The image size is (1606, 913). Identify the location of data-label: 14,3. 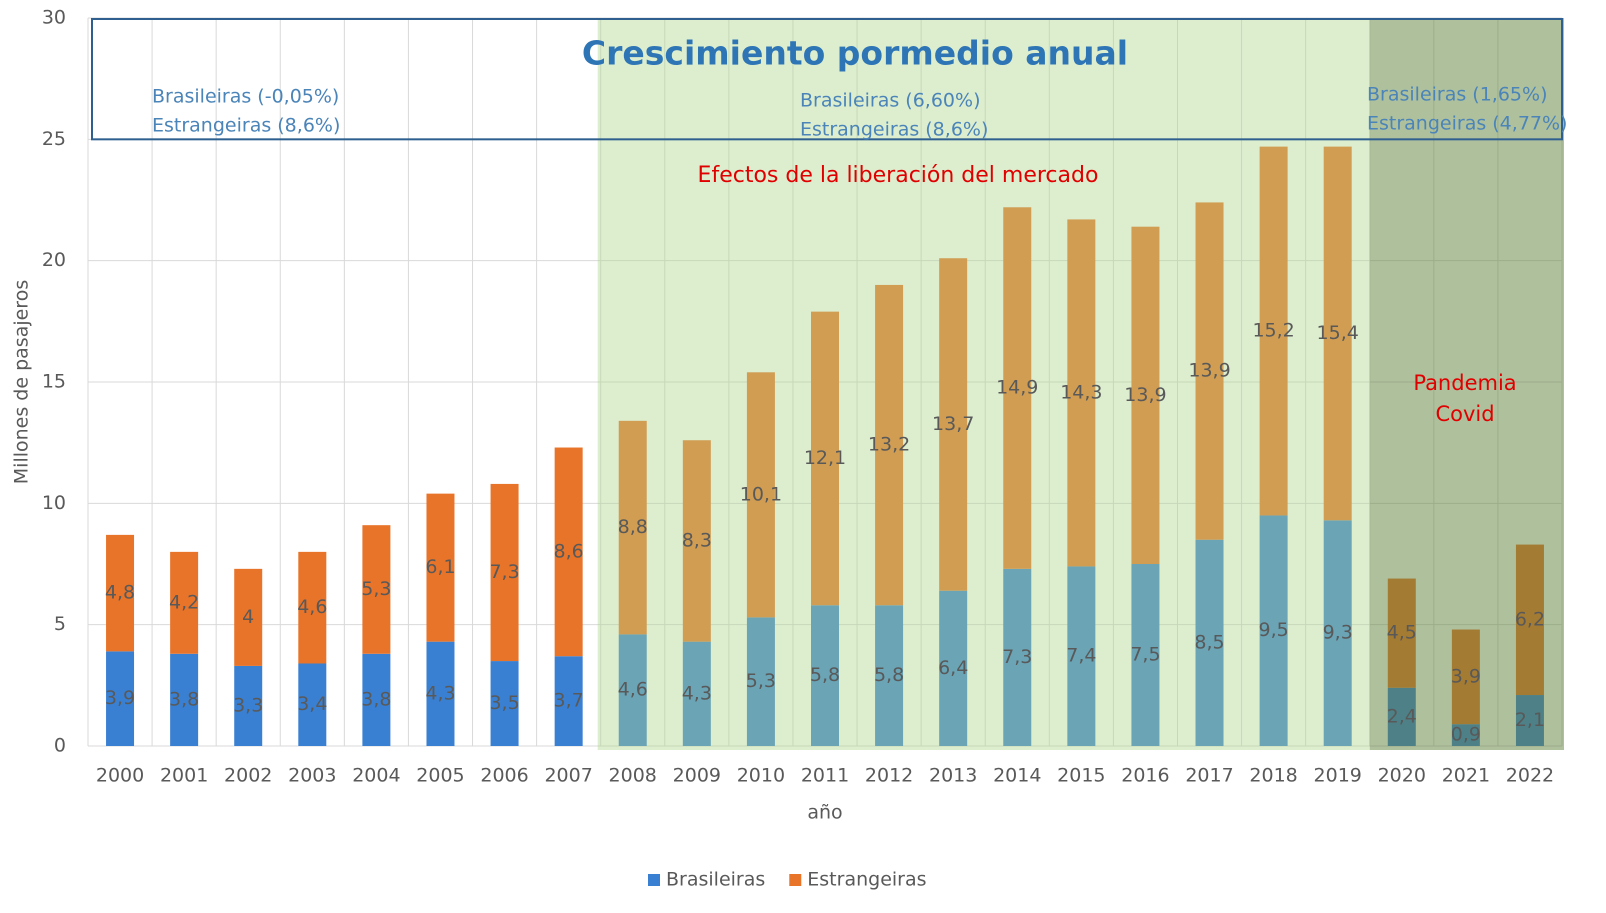
(1081, 392).